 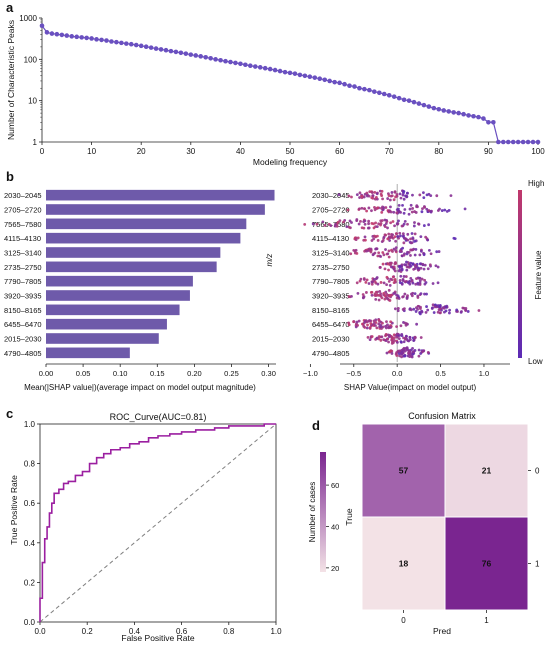 I want to click on beeswarm-ylabel: m/z, so click(x=269, y=260).